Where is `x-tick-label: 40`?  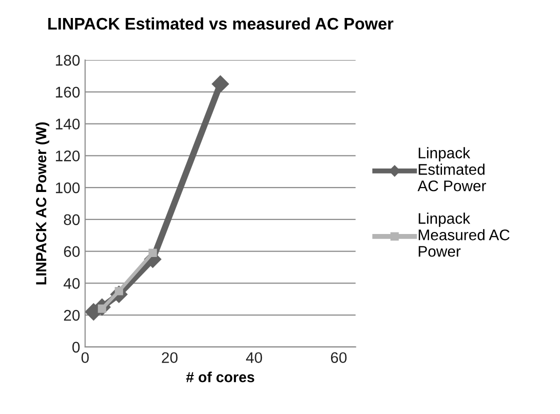 x-tick-label: 40 is located at coordinates (254, 358).